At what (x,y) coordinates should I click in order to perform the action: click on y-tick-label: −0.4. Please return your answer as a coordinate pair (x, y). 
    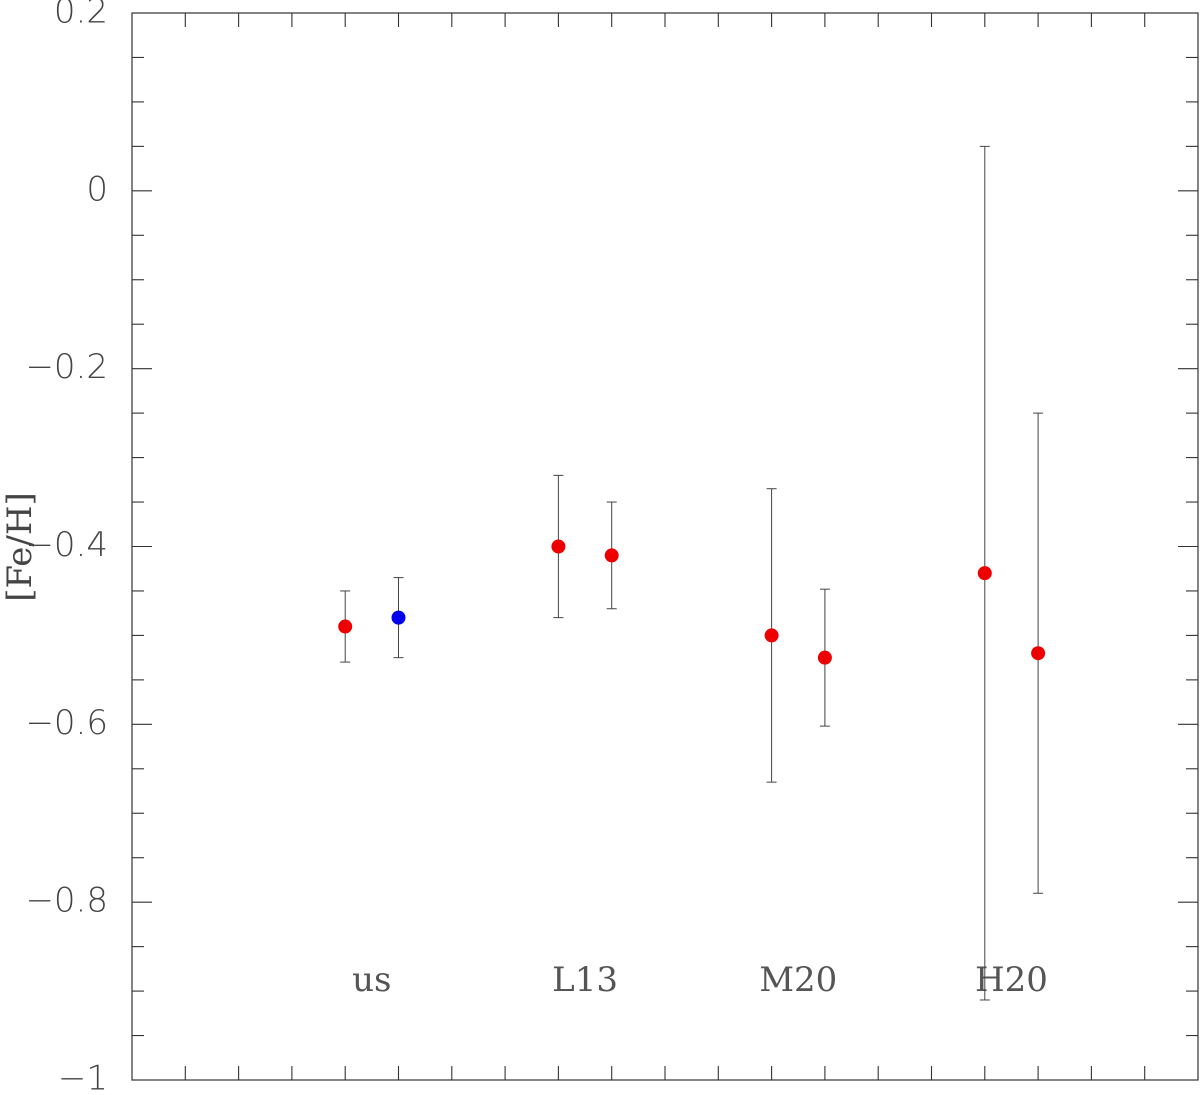
    Looking at the image, I should click on (66, 545).